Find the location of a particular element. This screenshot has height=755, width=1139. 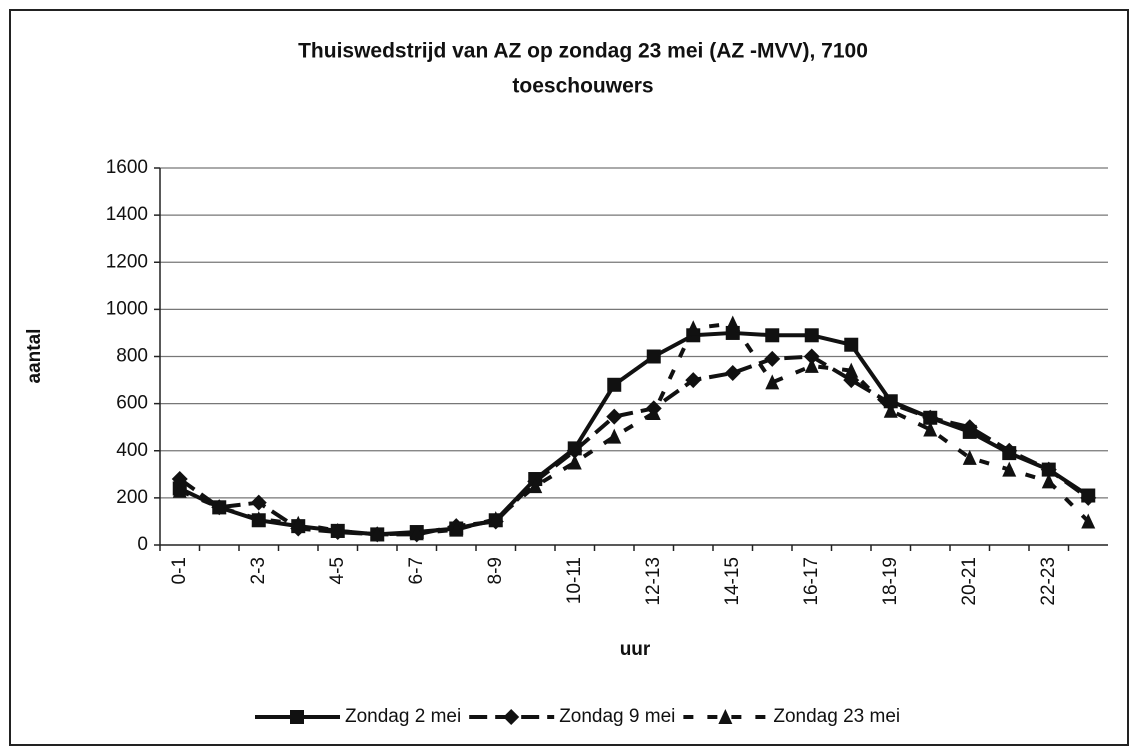

x-tick-label: 12-13 is located at coordinates (653, 581).